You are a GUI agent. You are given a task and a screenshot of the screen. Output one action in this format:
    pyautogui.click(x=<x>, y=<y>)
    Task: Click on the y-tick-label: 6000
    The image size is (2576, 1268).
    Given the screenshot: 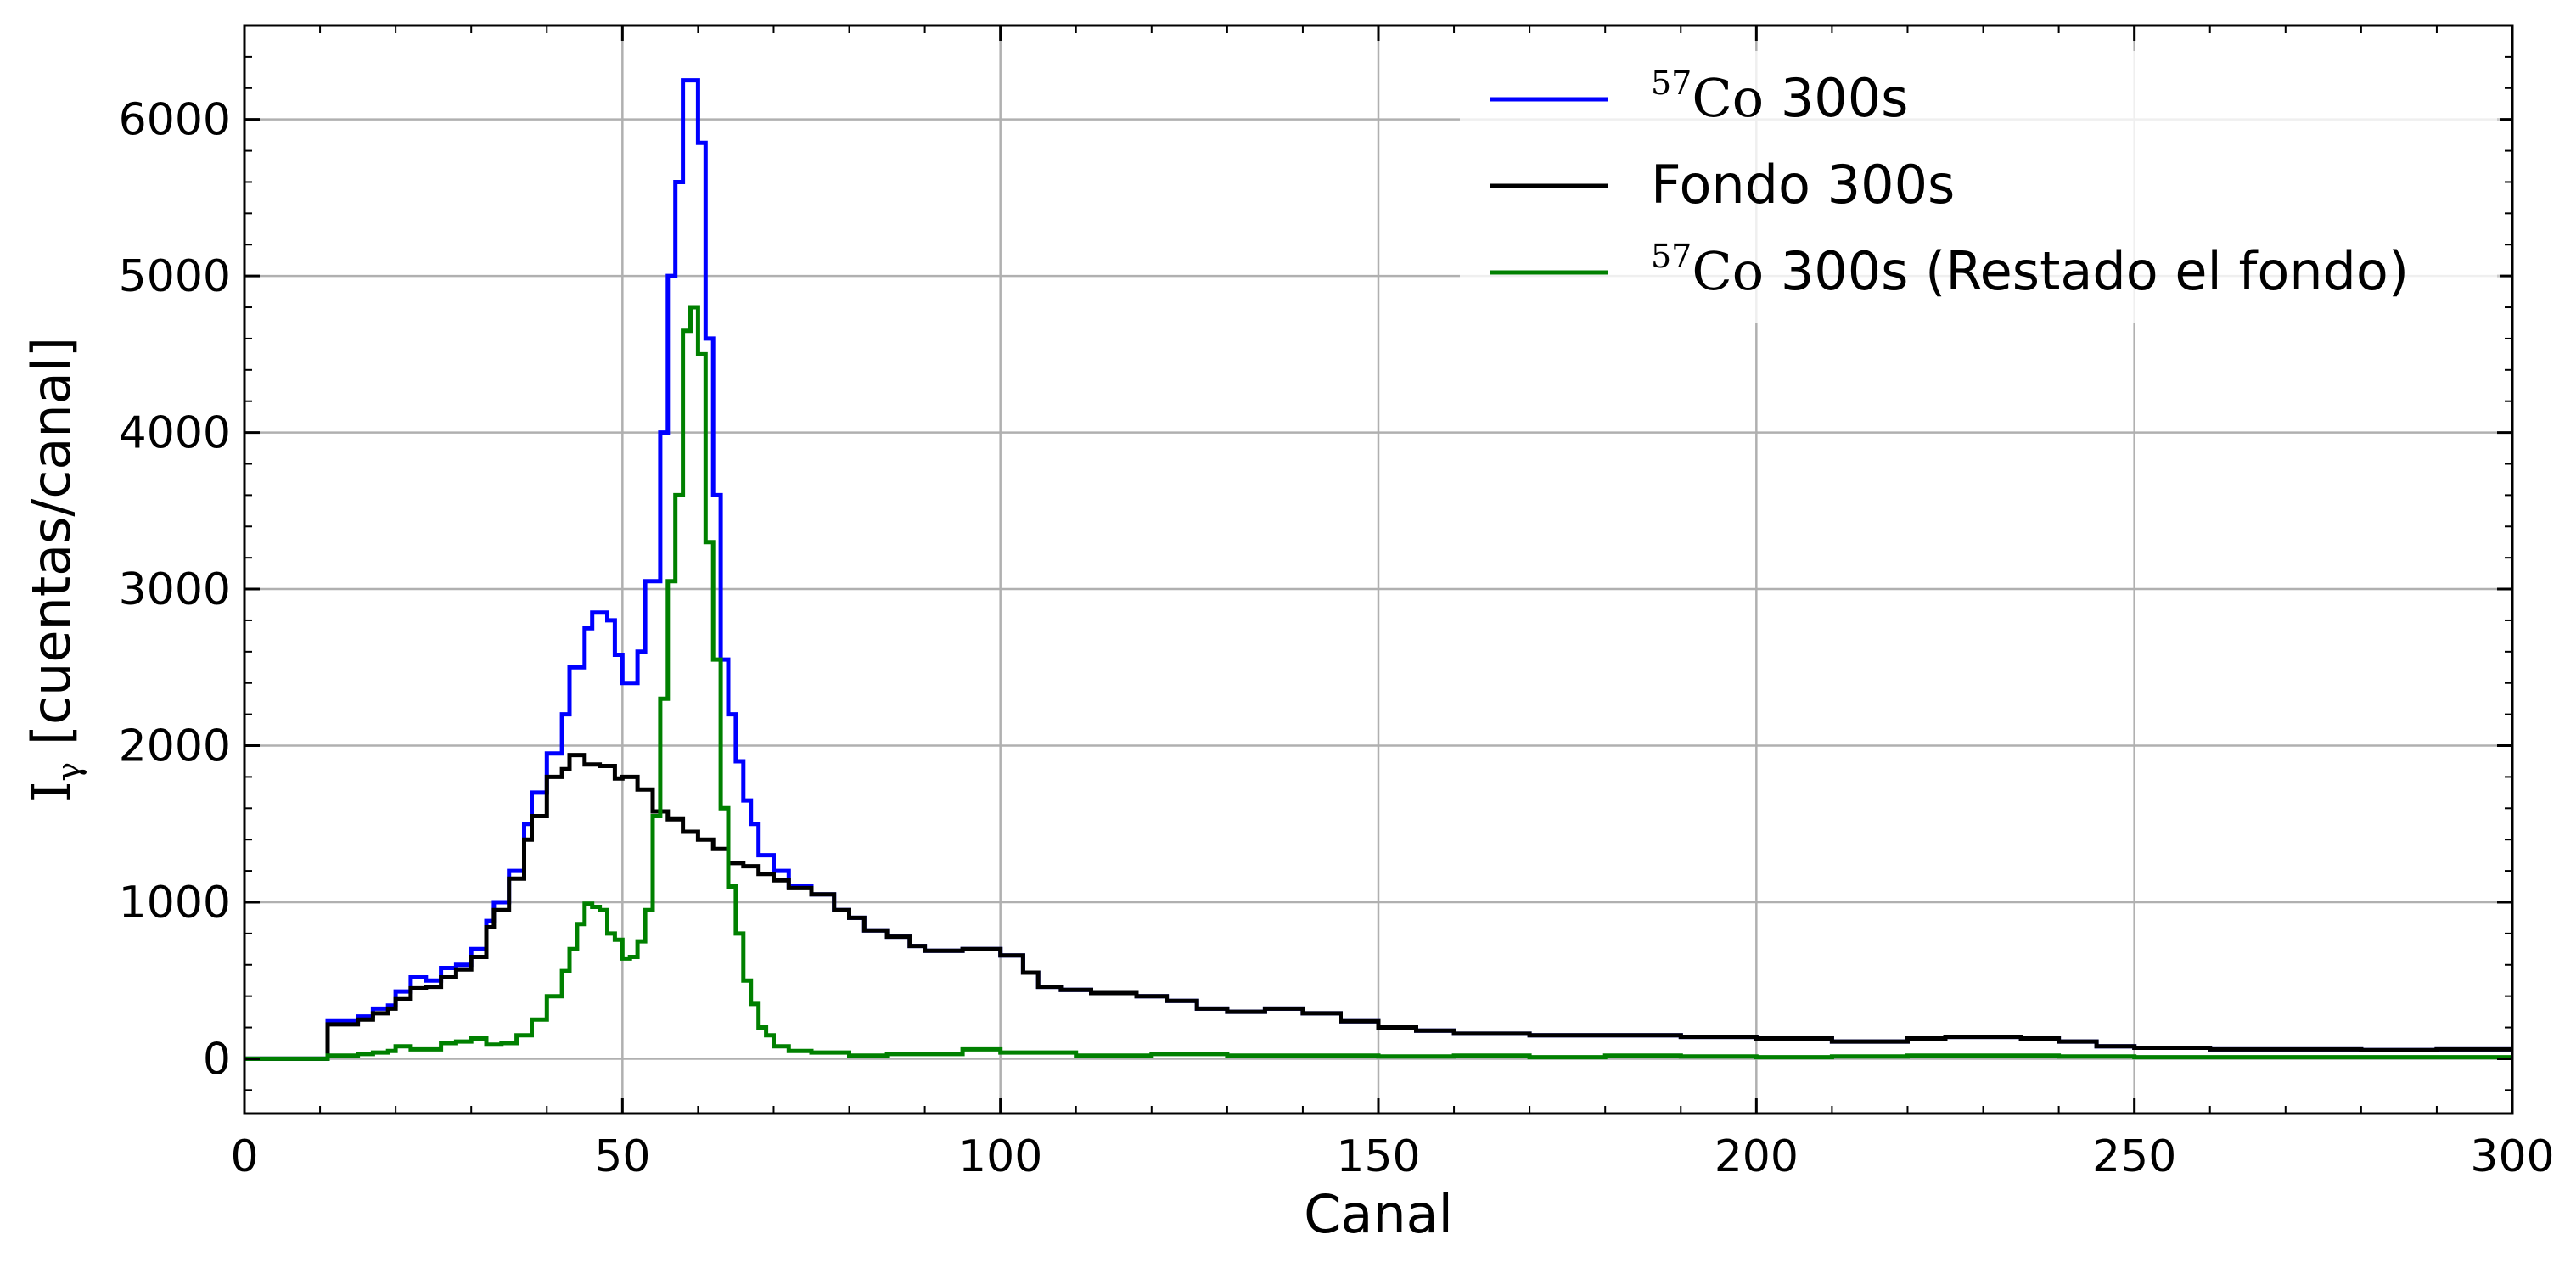 What is the action you would take?
    pyautogui.click(x=175, y=120)
    